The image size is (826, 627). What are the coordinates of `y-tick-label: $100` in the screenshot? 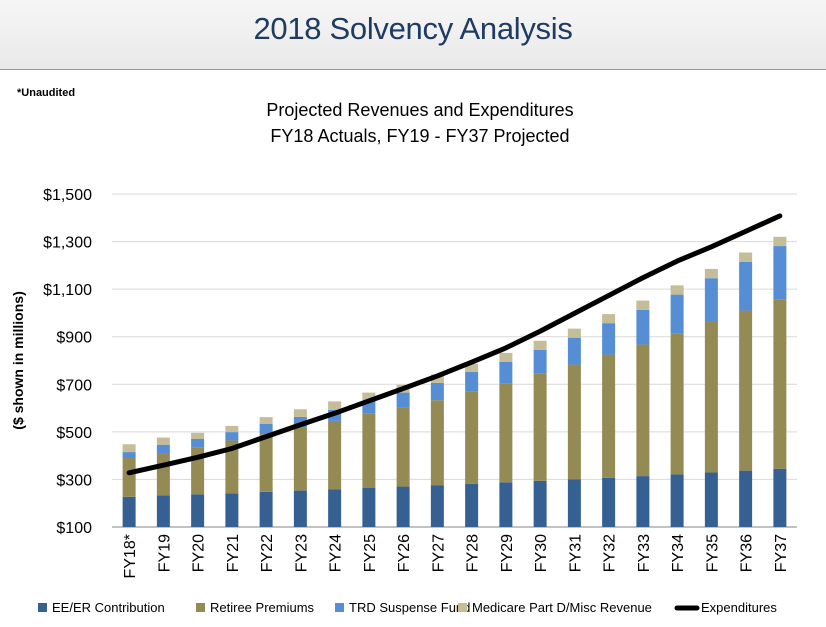 It's located at (74, 528).